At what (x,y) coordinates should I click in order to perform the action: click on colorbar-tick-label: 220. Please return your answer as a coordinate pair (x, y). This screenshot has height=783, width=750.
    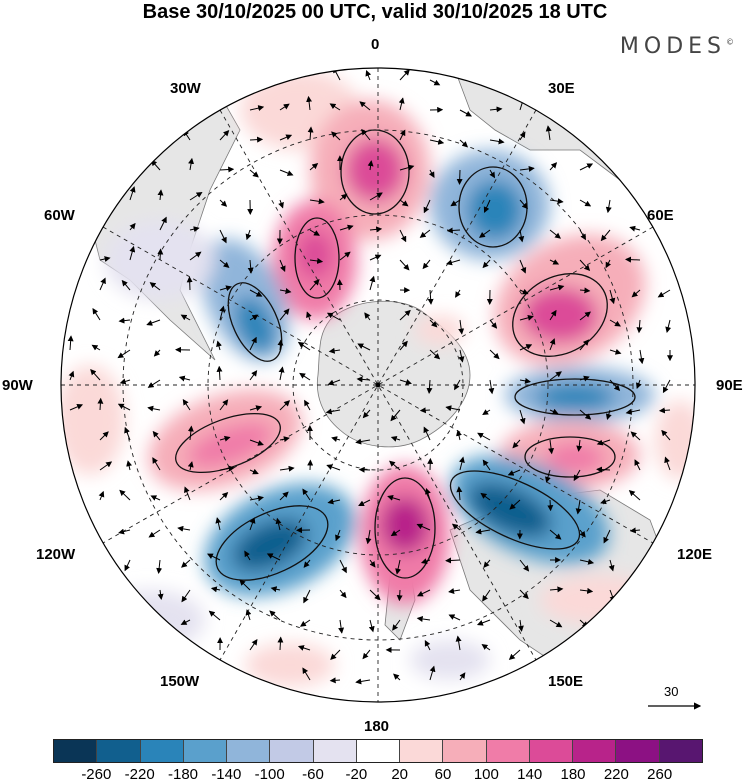
    Looking at the image, I should click on (616, 774).